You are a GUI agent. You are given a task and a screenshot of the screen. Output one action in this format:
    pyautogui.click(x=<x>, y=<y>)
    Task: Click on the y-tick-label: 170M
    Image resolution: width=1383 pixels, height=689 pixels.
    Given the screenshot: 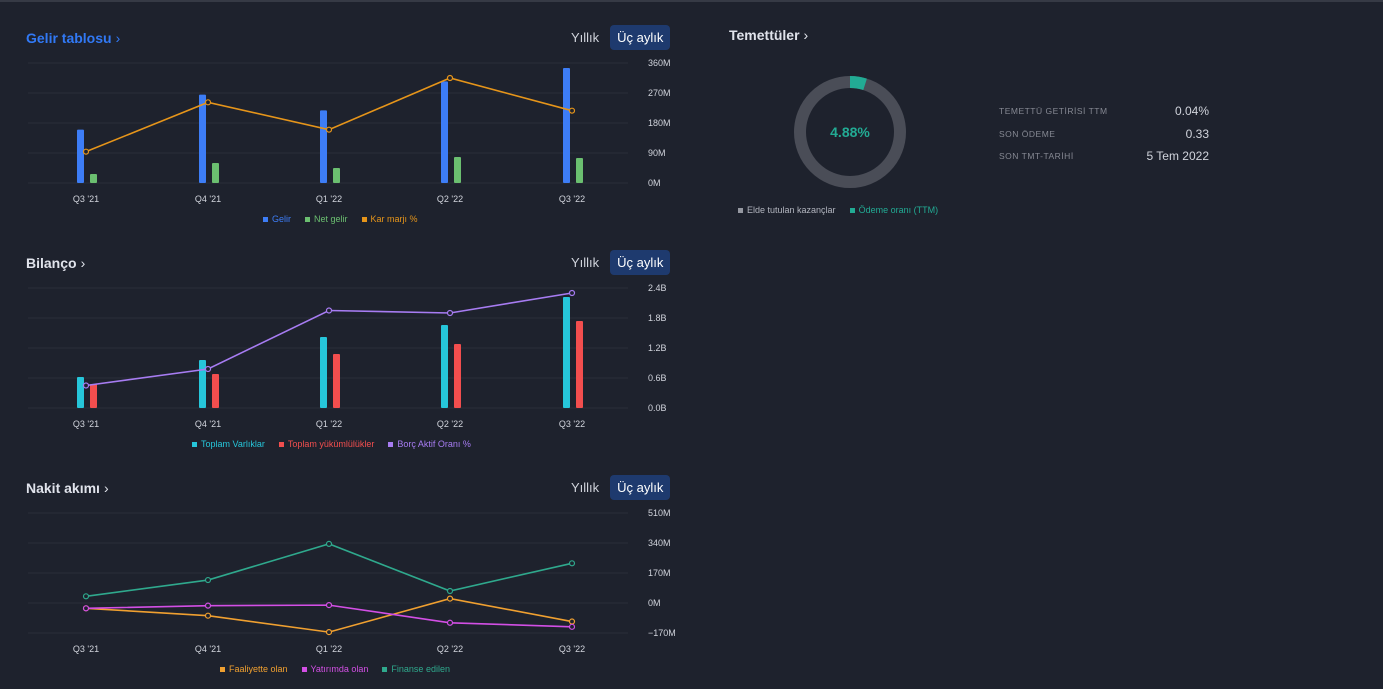 What is the action you would take?
    pyautogui.click(x=659, y=573)
    